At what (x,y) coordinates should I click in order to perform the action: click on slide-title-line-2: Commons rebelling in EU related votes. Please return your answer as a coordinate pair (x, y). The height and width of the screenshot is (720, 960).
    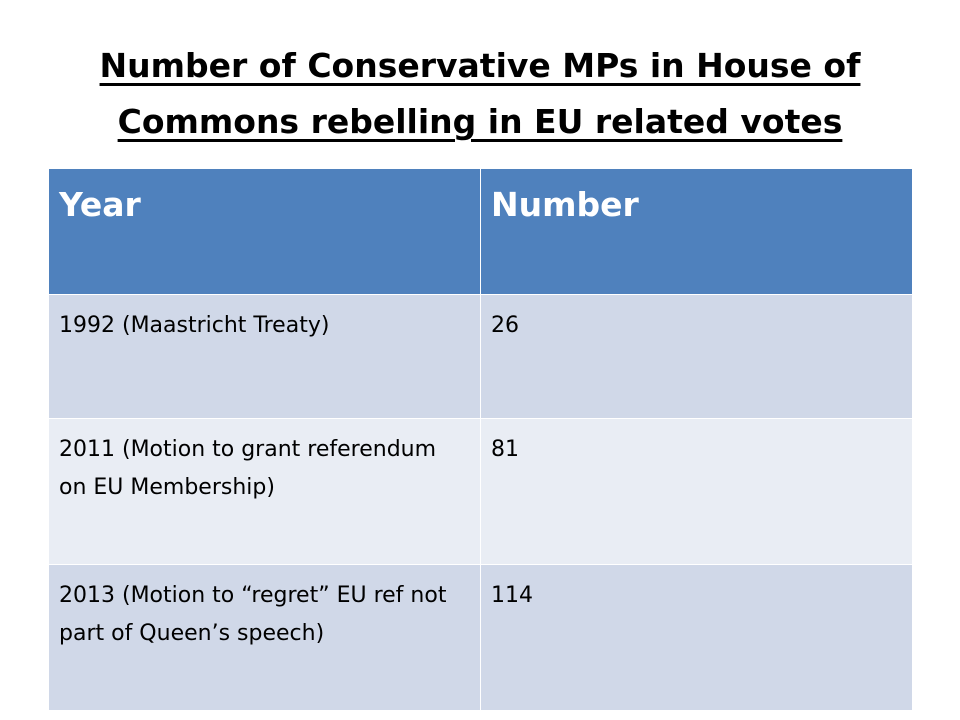
    Looking at the image, I should click on (480, 121).